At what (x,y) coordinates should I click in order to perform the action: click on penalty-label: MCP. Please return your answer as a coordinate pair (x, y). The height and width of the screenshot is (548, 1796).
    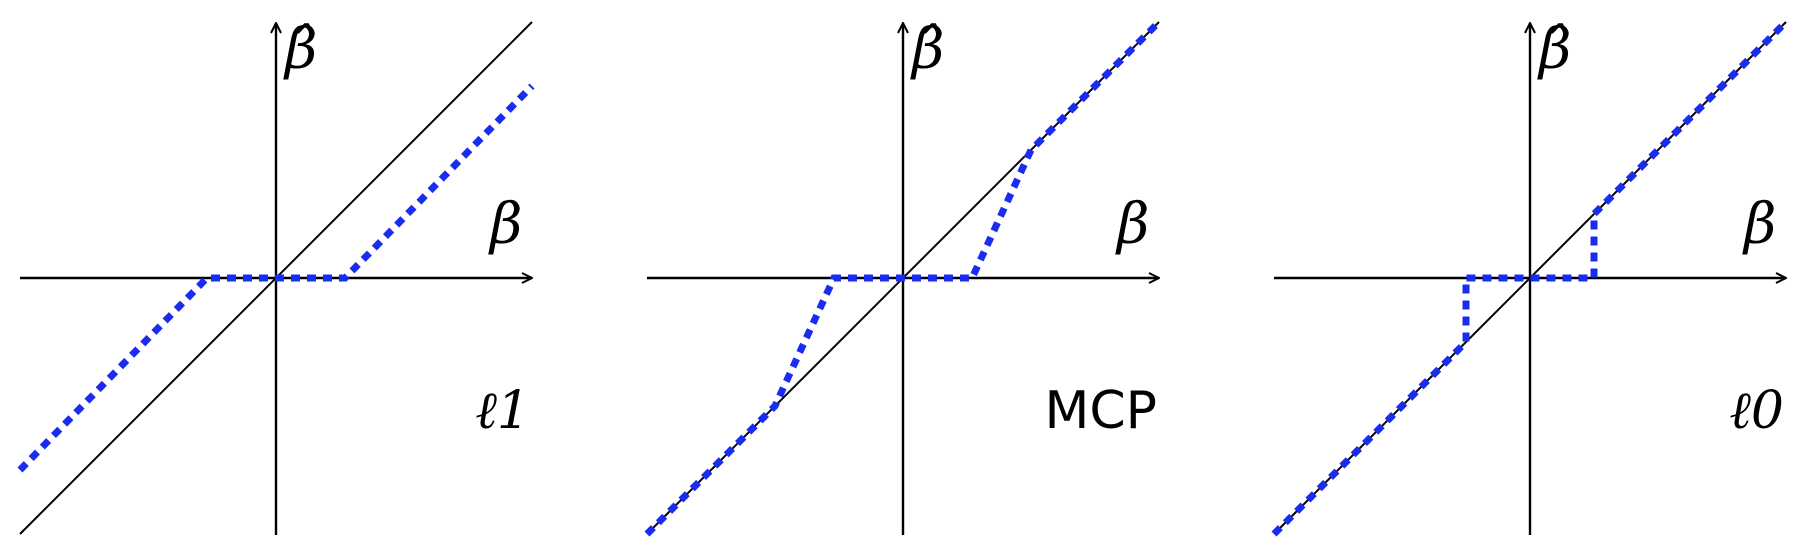
    Looking at the image, I should click on (1100, 411).